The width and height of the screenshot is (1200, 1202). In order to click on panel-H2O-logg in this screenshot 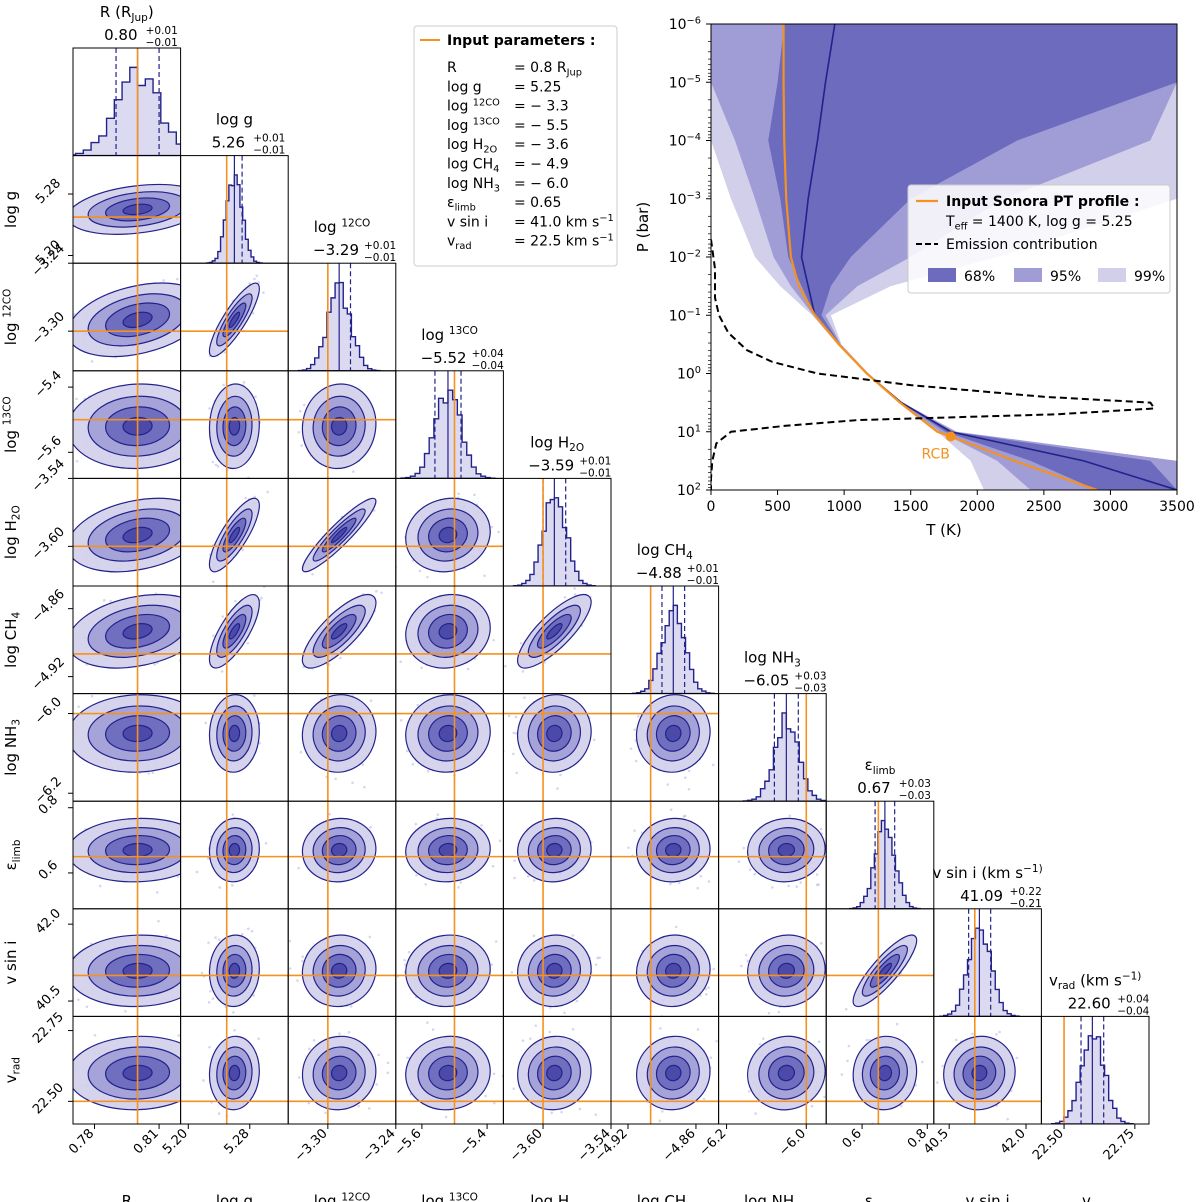, I will do `click(234, 536)`.